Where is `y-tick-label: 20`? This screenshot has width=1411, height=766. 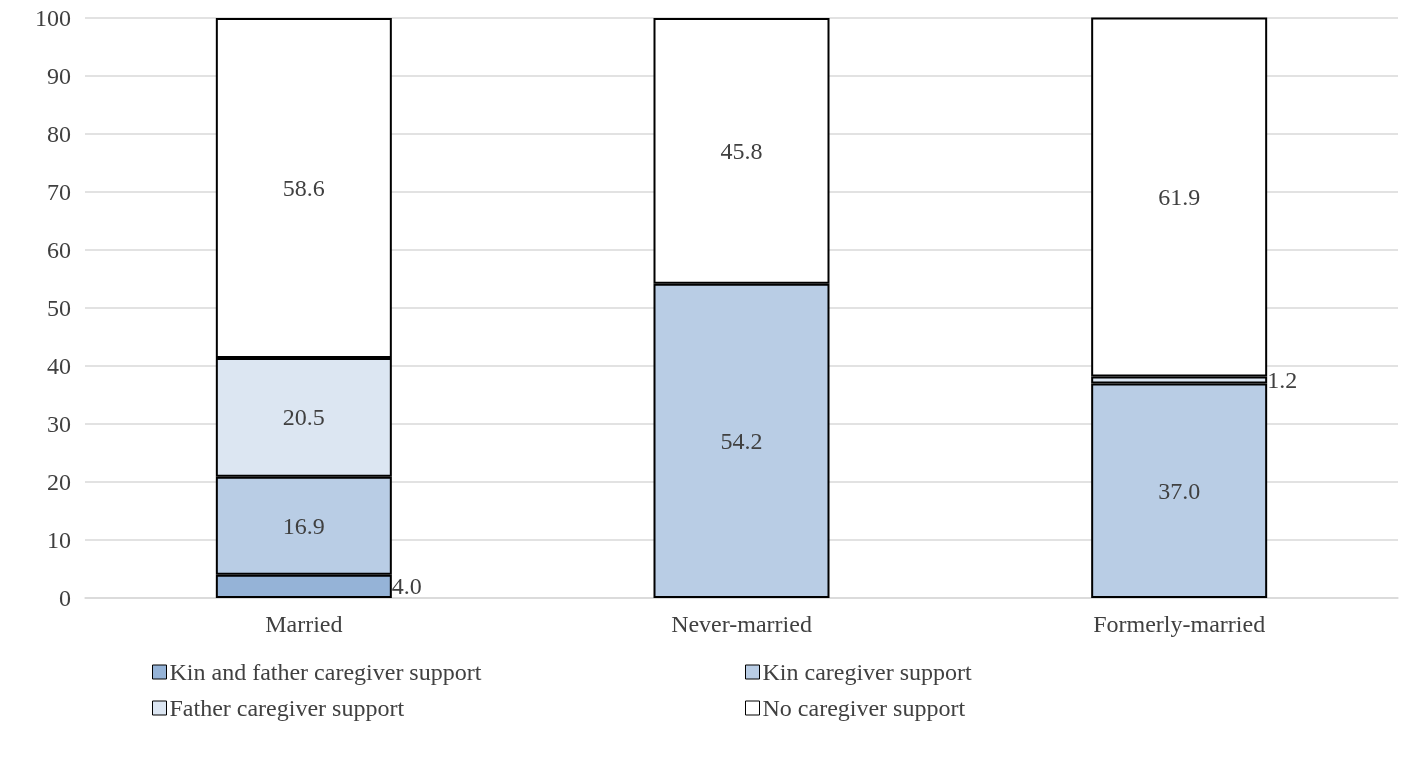
y-tick-label: 20 is located at coordinates (59, 482).